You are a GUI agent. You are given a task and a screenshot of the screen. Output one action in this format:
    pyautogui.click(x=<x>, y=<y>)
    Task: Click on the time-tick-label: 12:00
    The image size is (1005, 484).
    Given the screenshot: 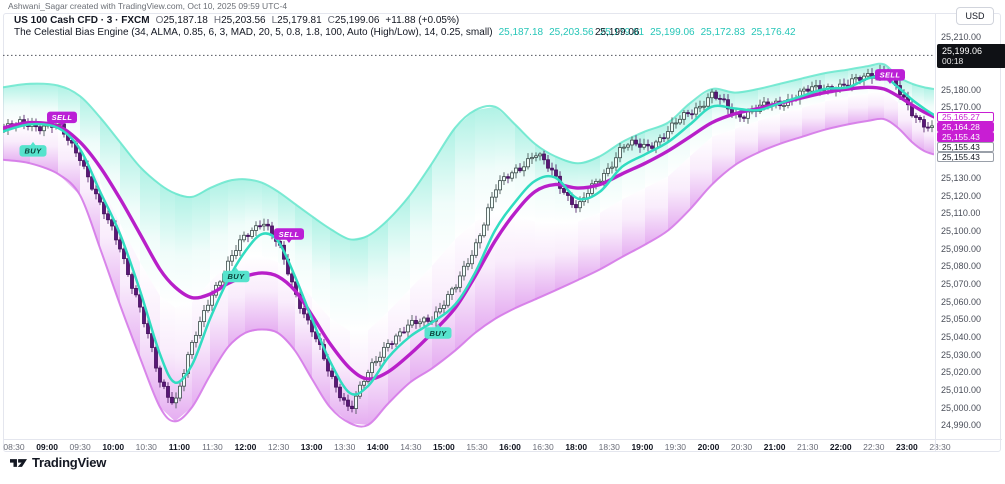 What is the action you would take?
    pyautogui.click(x=245, y=447)
    